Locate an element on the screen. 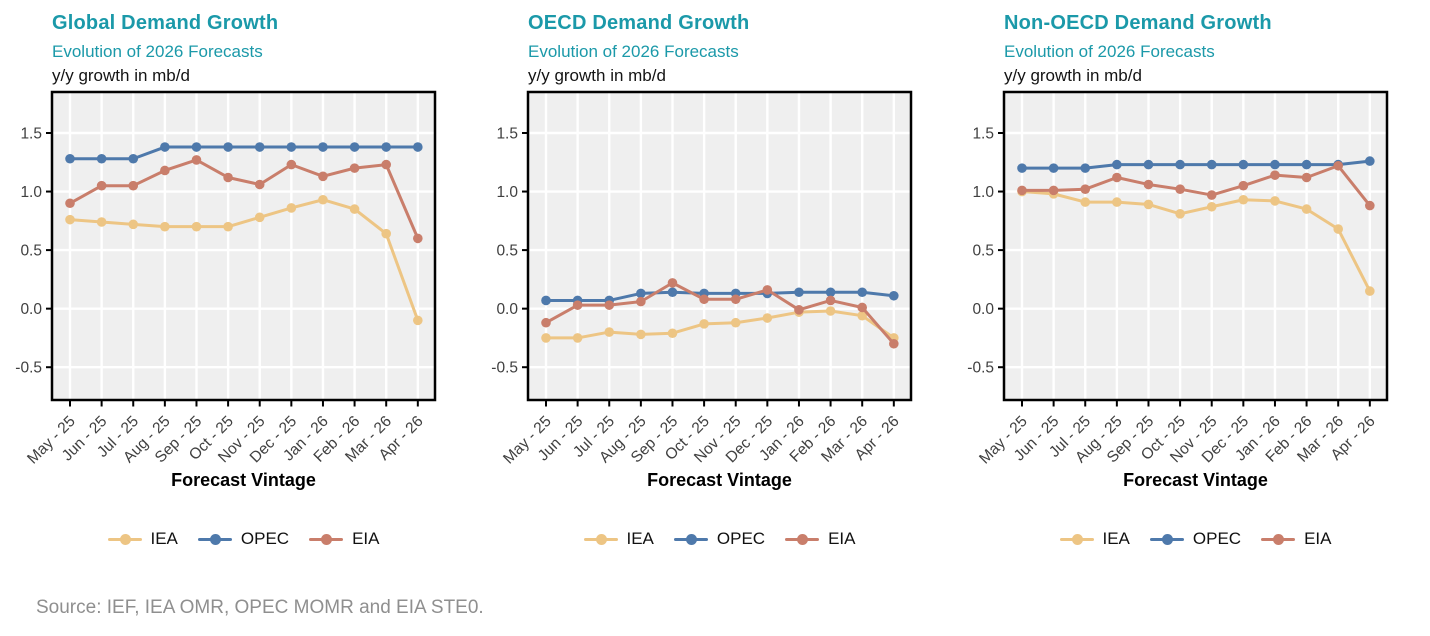  legend-swatch-eia-icon is located at coordinates (326, 539).